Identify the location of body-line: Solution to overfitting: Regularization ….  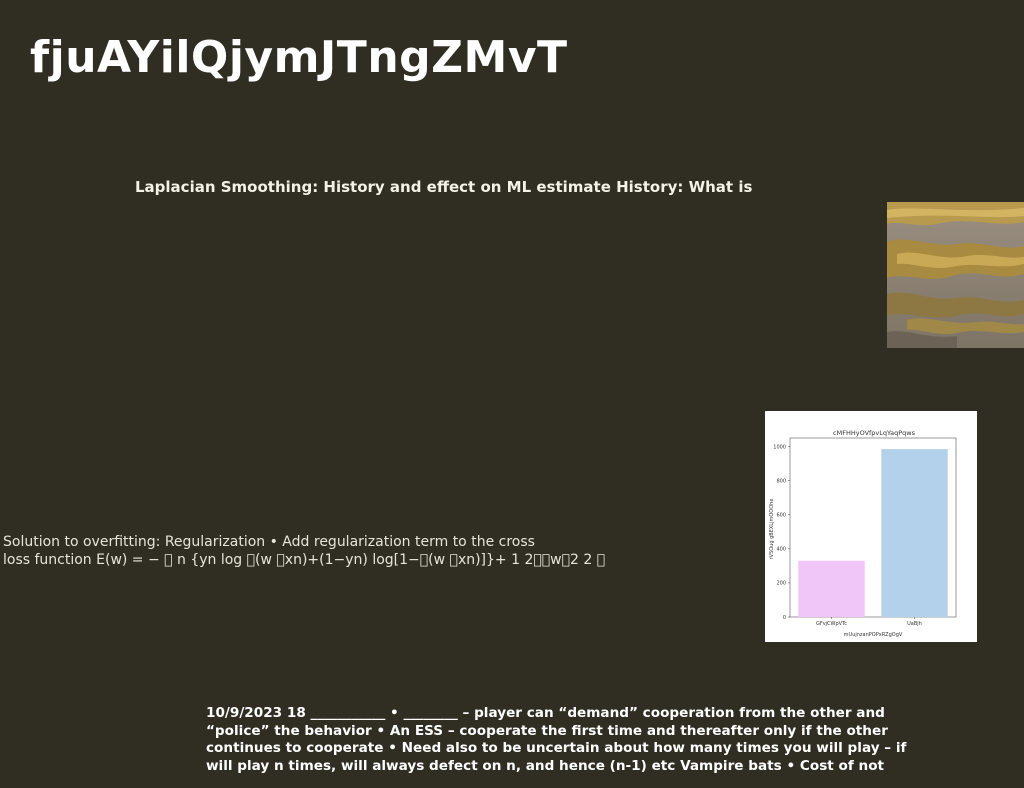
(269, 542).